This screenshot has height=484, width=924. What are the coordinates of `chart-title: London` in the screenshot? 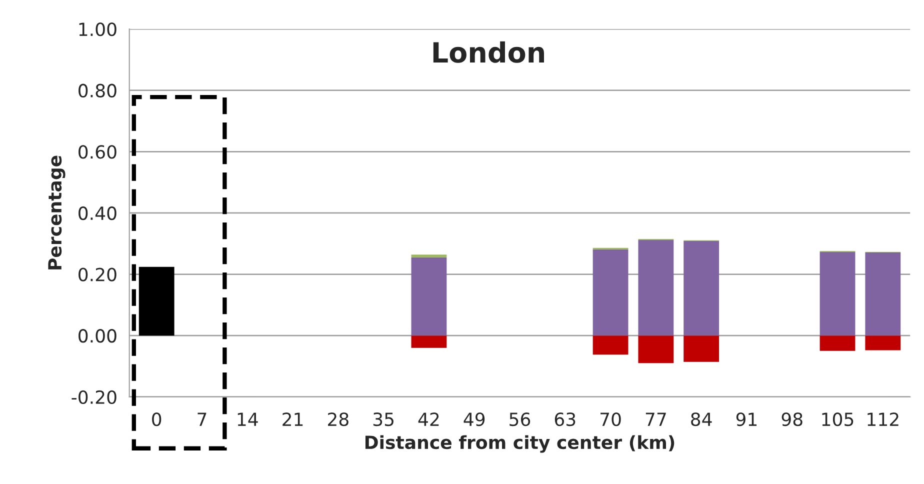 It's located at (488, 52).